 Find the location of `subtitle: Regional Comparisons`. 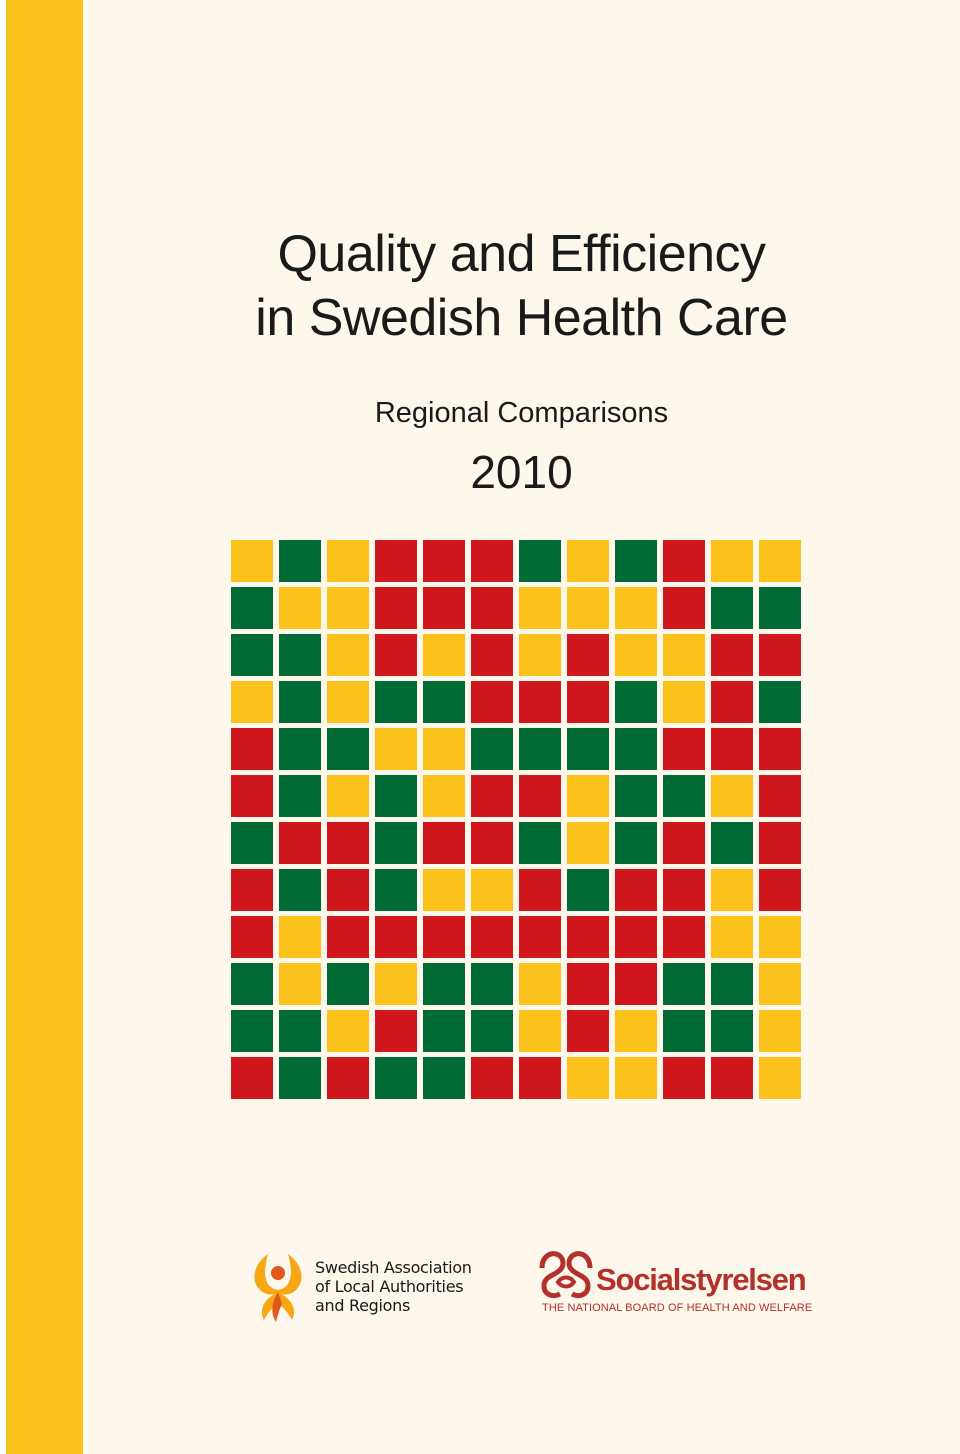

subtitle: Regional Comparisons is located at coordinates (521, 413).